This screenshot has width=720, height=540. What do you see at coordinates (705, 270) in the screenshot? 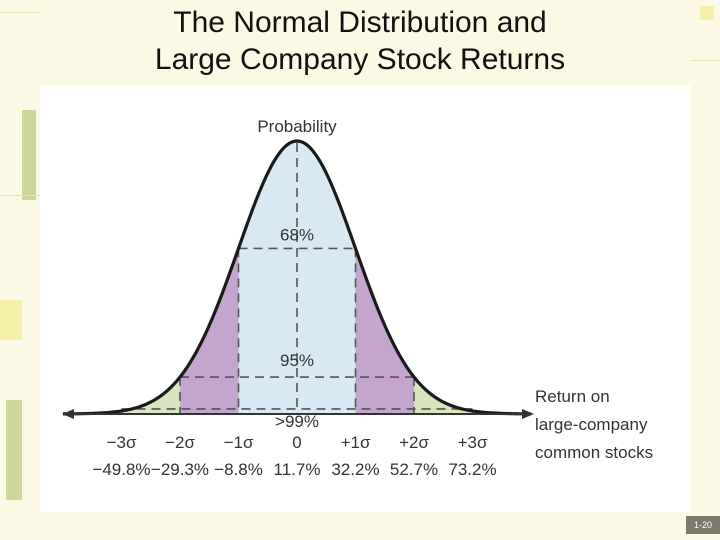
I see `frame-right` at bounding box center [705, 270].